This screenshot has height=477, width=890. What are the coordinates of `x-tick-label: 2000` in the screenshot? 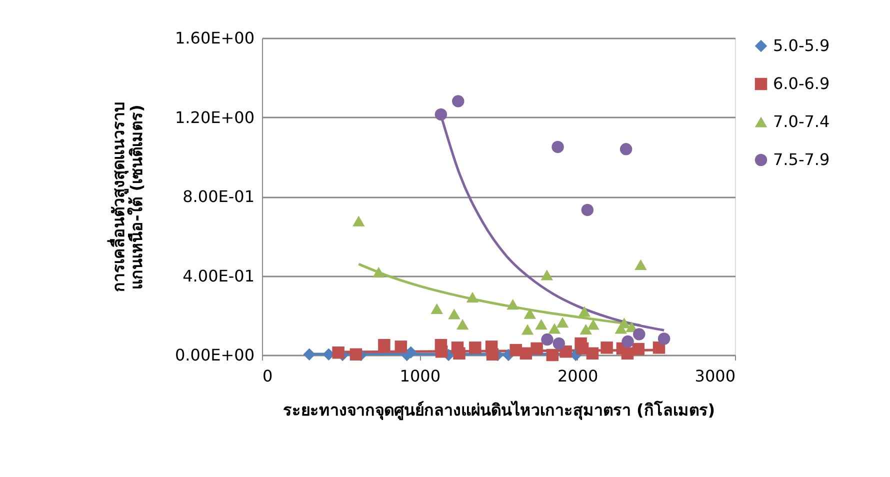 It's located at (577, 376).